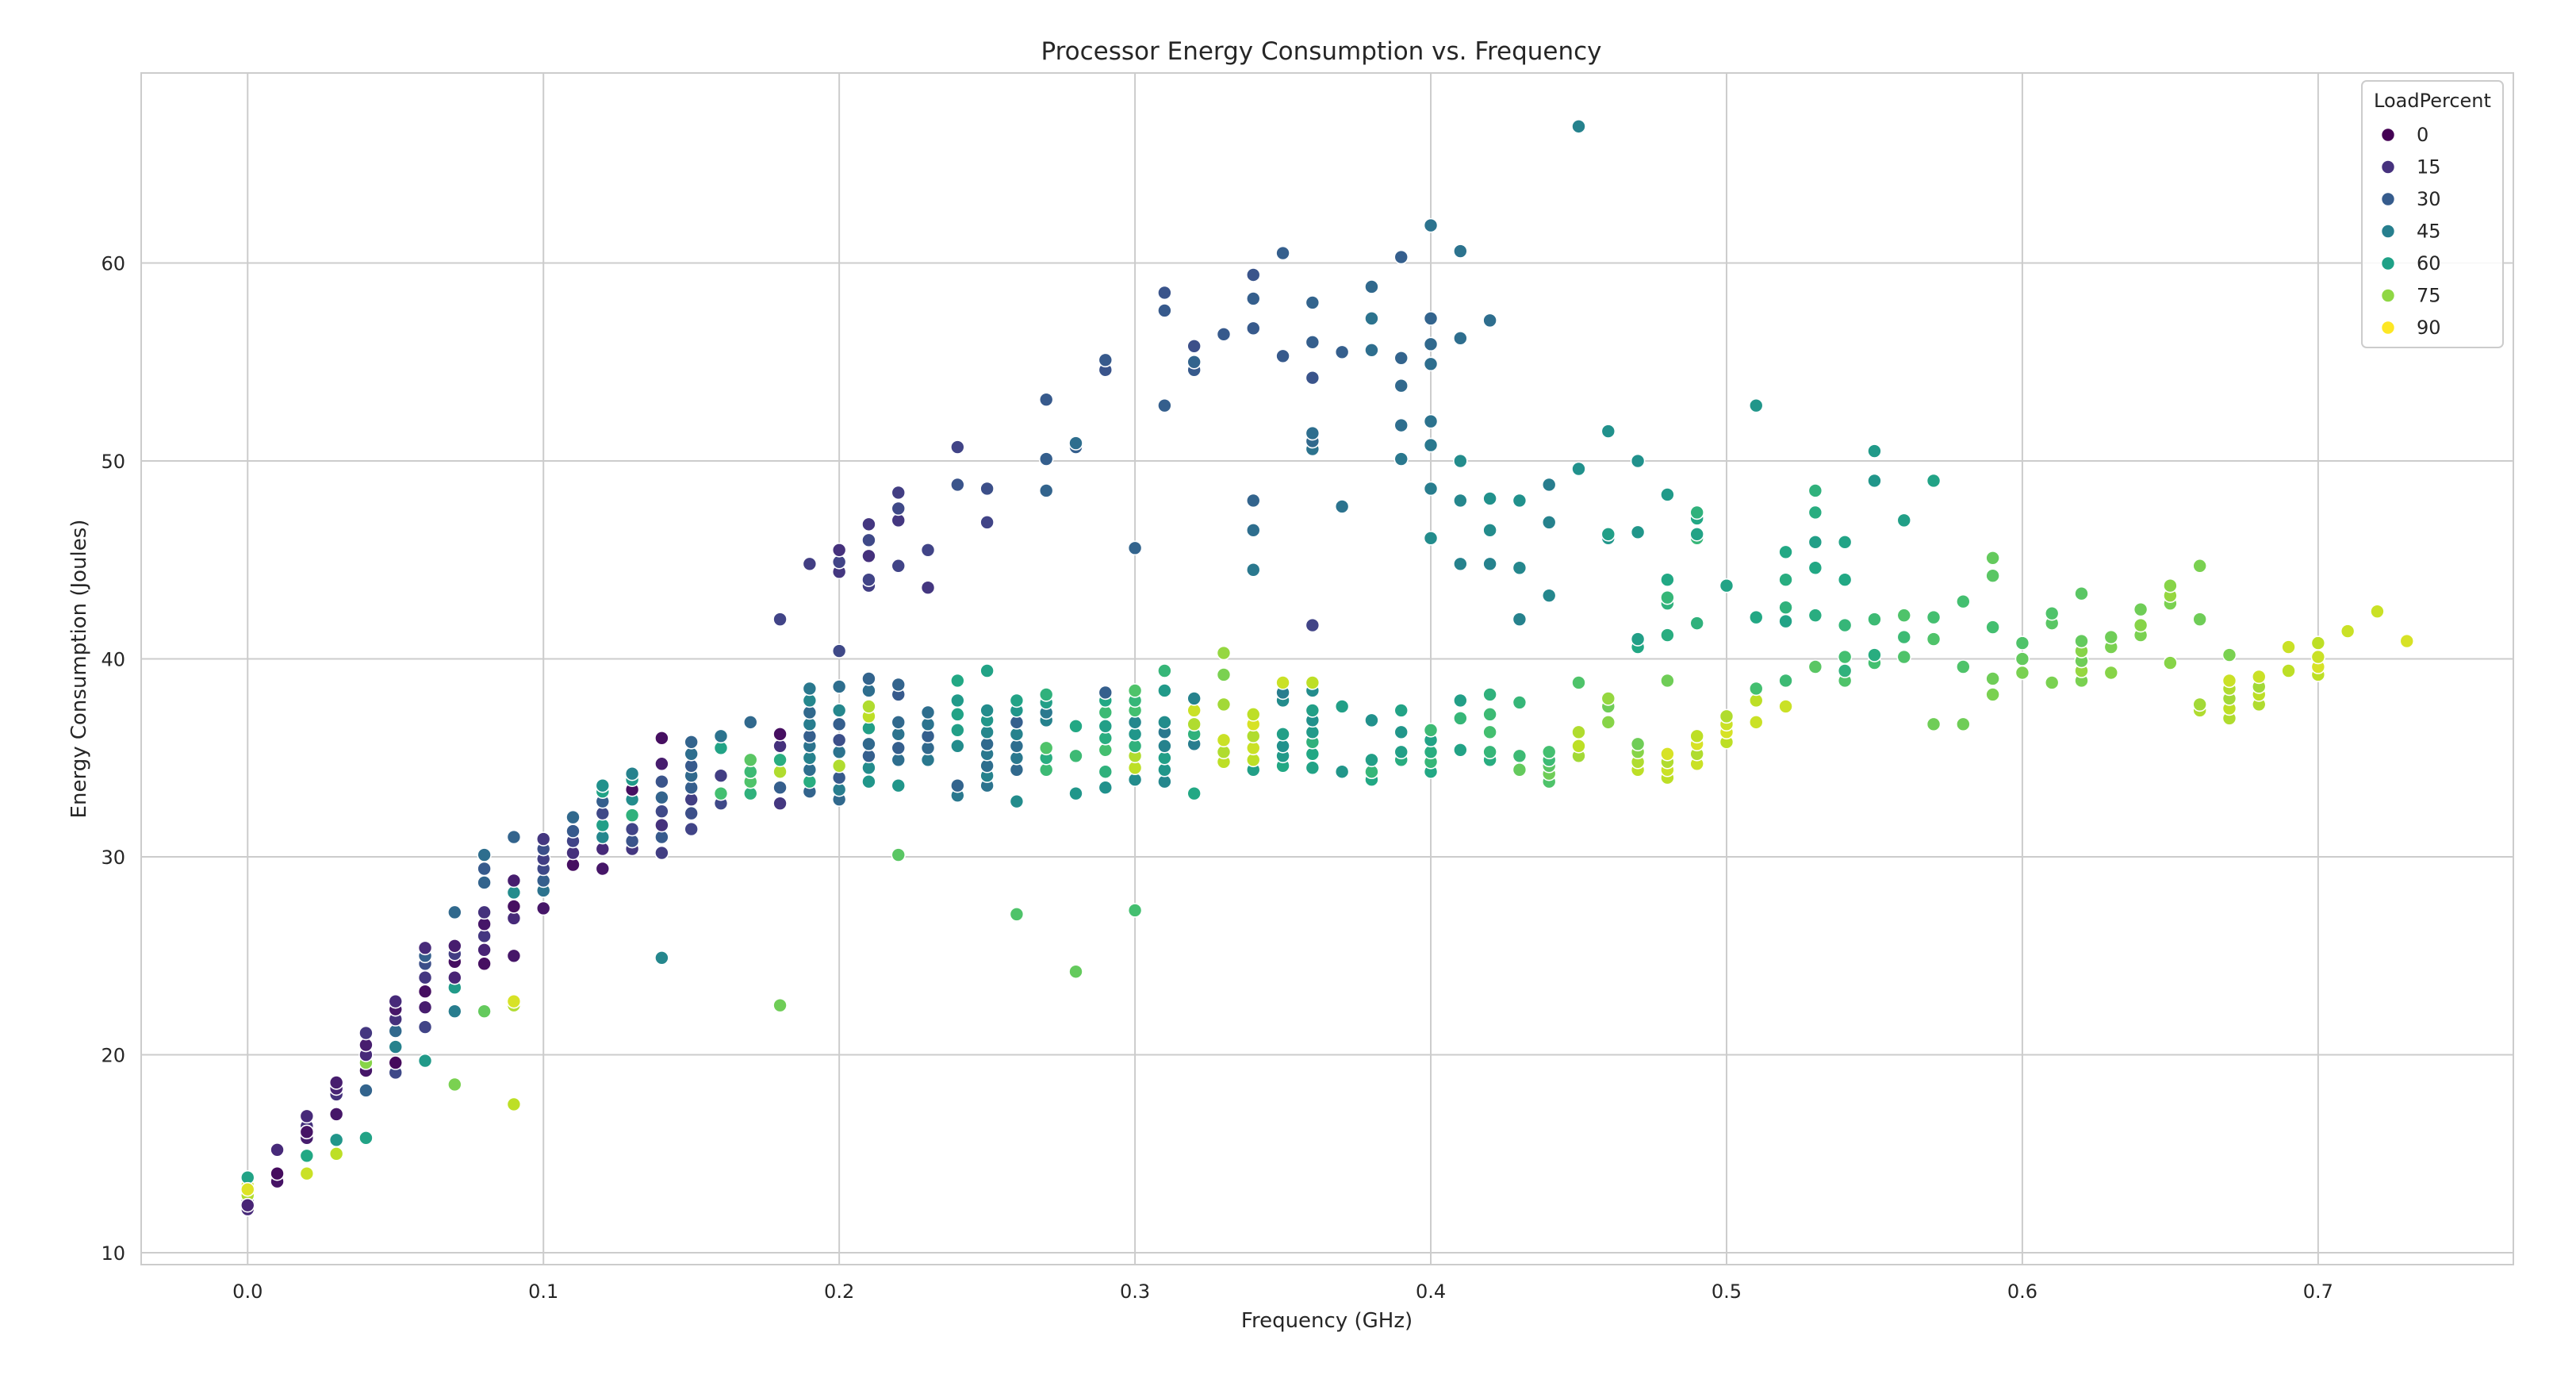 The width and height of the screenshot is (2576, 1386). Describe the element at coordinates (2388, 263) in the screenshot. I see `legend-marker` at that location.